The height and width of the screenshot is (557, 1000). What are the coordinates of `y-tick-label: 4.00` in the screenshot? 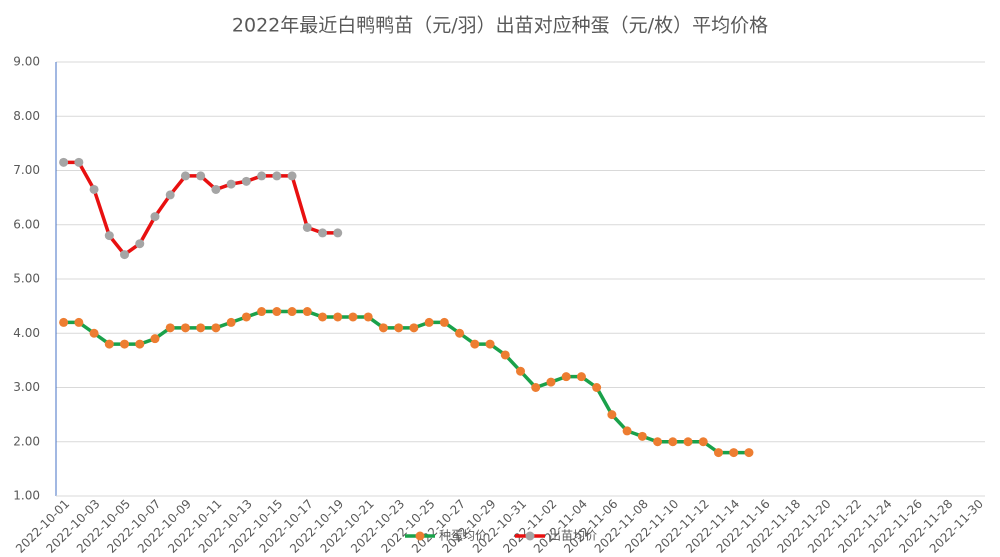 It's located at (26, 333).